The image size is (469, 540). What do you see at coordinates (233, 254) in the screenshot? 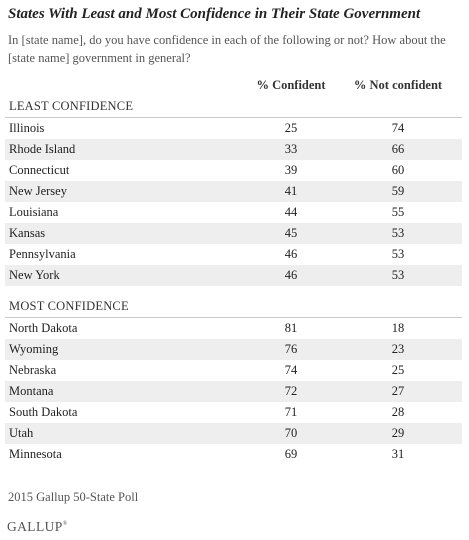
I see `table-row: Pennsylvania 46 53` at bounding box center [233, 254].